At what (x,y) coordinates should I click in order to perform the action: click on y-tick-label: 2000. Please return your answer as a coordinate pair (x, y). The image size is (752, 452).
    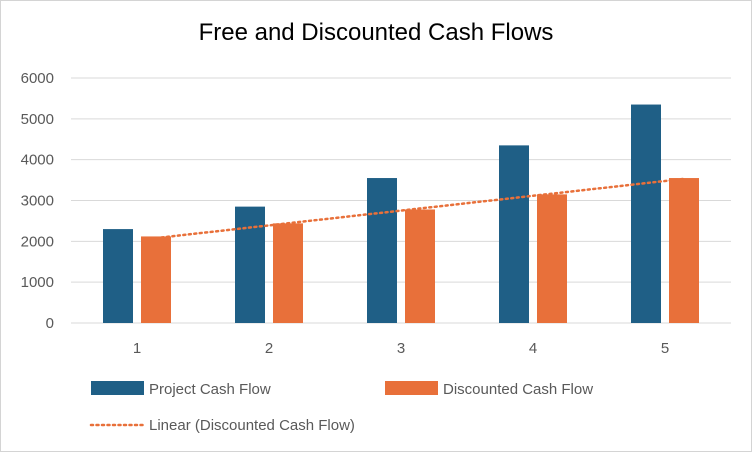
    Looking at the image, I should click on (37, 241).